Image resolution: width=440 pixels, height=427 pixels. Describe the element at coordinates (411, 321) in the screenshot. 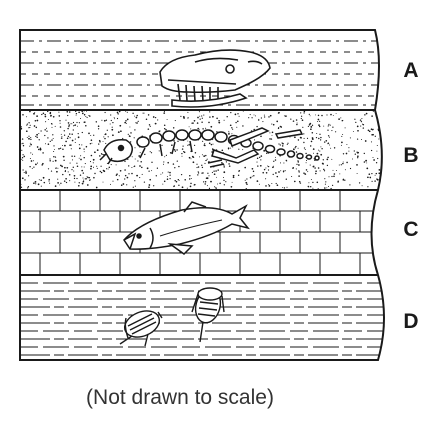

I see `layer-label-d: D` at that location.